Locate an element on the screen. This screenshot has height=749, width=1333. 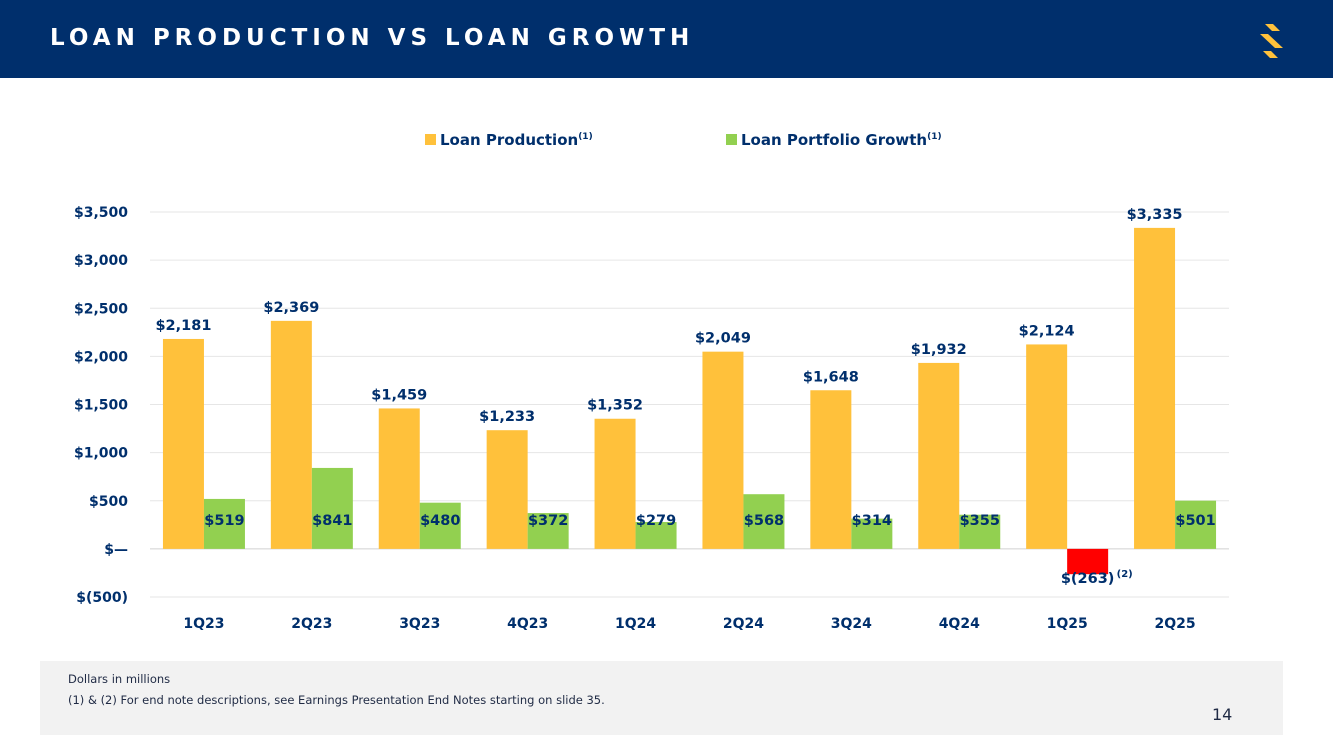
data-label-production: $2,124 is located at coordinates (1047, 331).